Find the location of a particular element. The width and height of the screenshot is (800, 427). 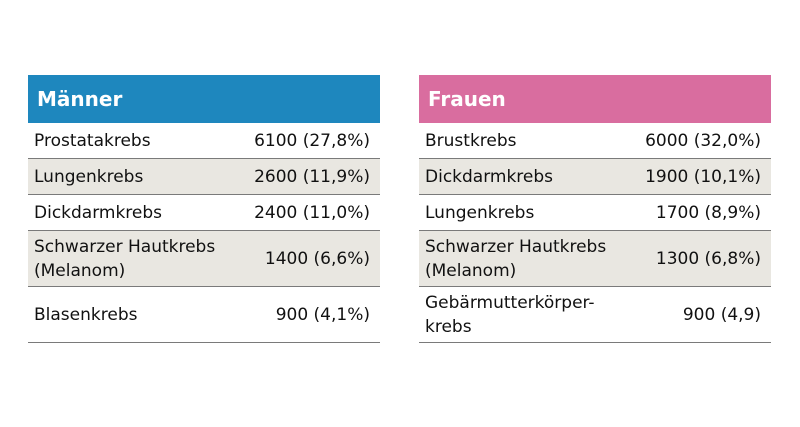

case-count: 2400 (11,0%) is located at coordinates (312, 212).